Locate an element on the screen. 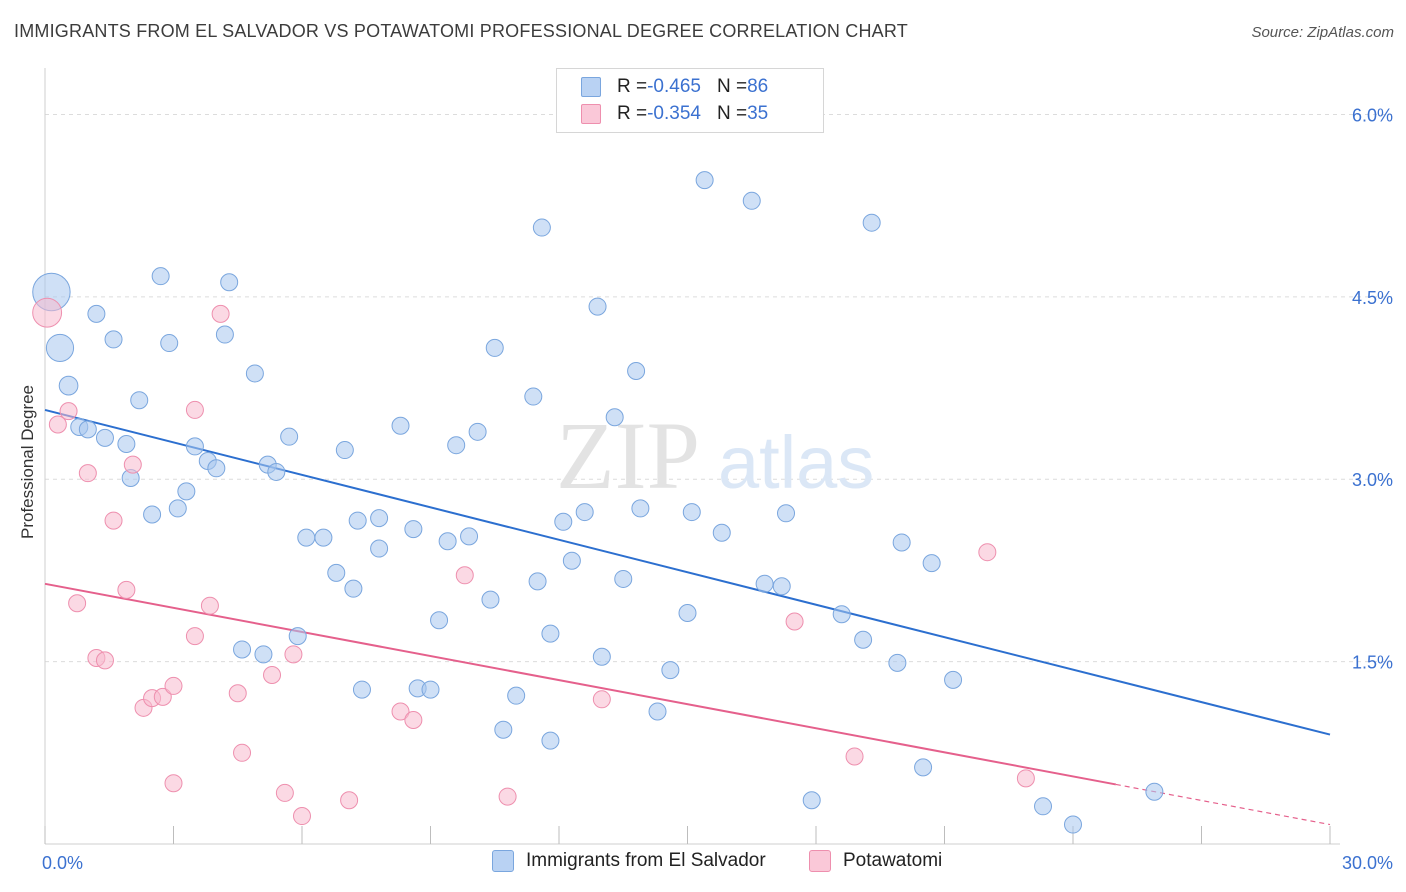 The width and height of the screenshot is (1406, 892). legend-item-el-salvador: Immigrants from El Salvador is located at coordinates (629, 861).